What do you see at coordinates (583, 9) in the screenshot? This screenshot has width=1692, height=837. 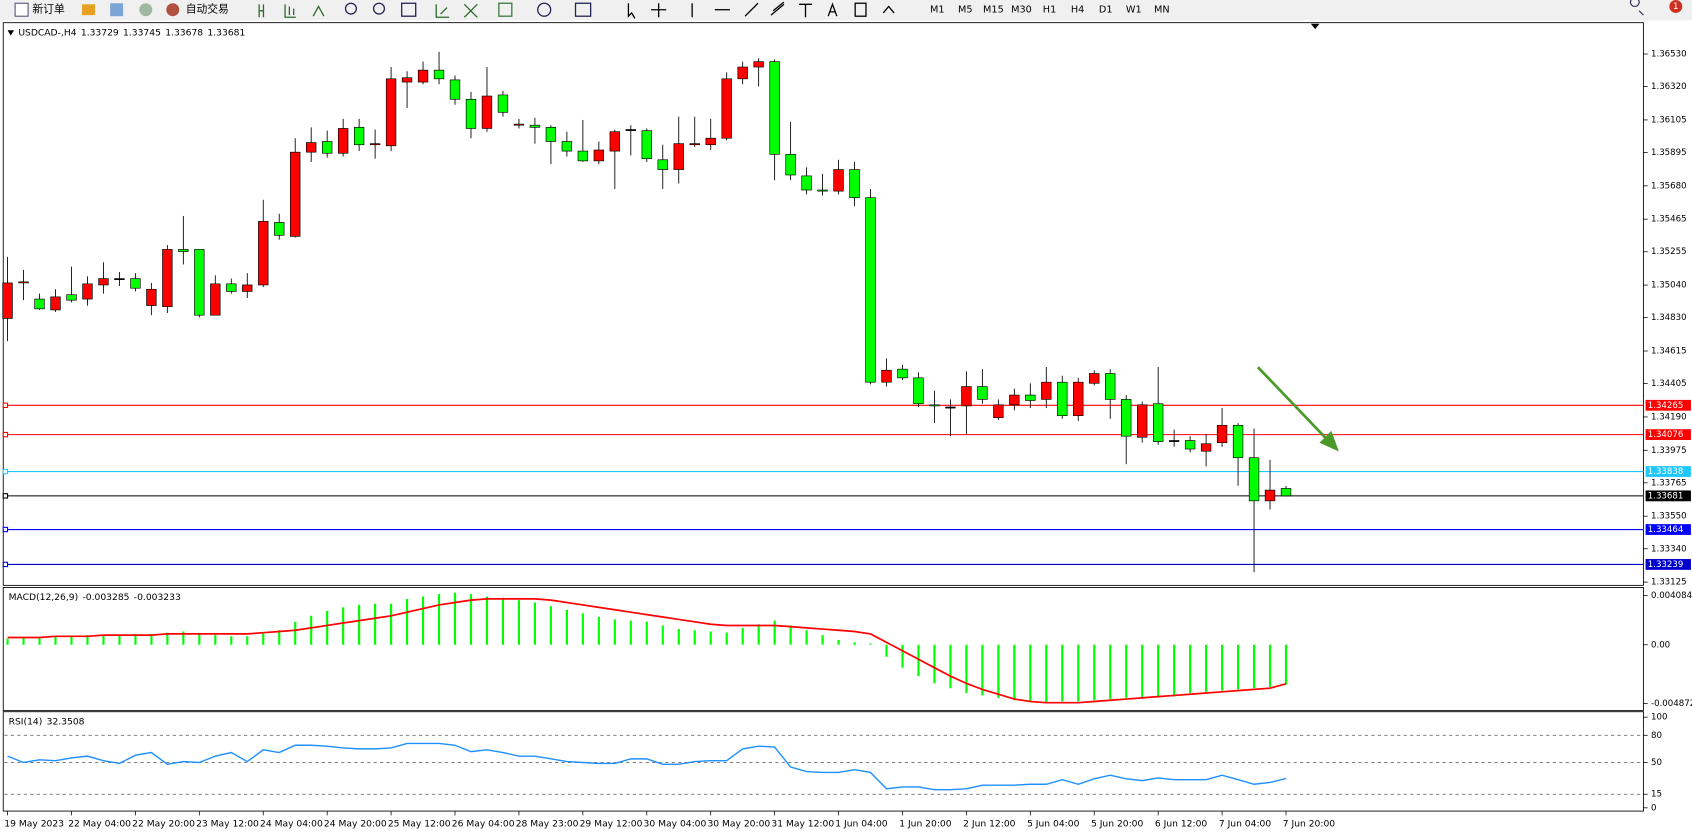 I see `templates-icon` at bounding box center [583, 9].